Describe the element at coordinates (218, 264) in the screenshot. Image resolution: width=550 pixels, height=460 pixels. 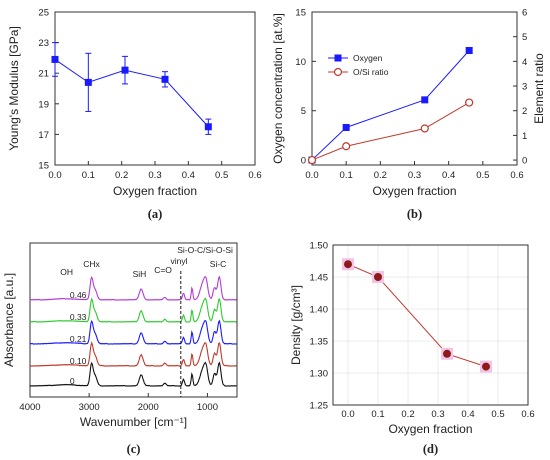
I see `band-annotation: Si-C` at that location.